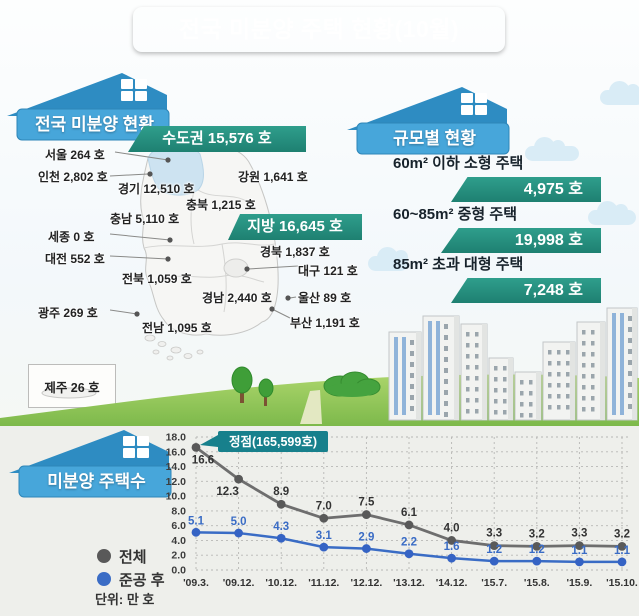 This screenshot has height=616, width=639. Describe the element at coordinates (142, 580) in the screenshot. I see `legend-label: 준공 후` at that location.